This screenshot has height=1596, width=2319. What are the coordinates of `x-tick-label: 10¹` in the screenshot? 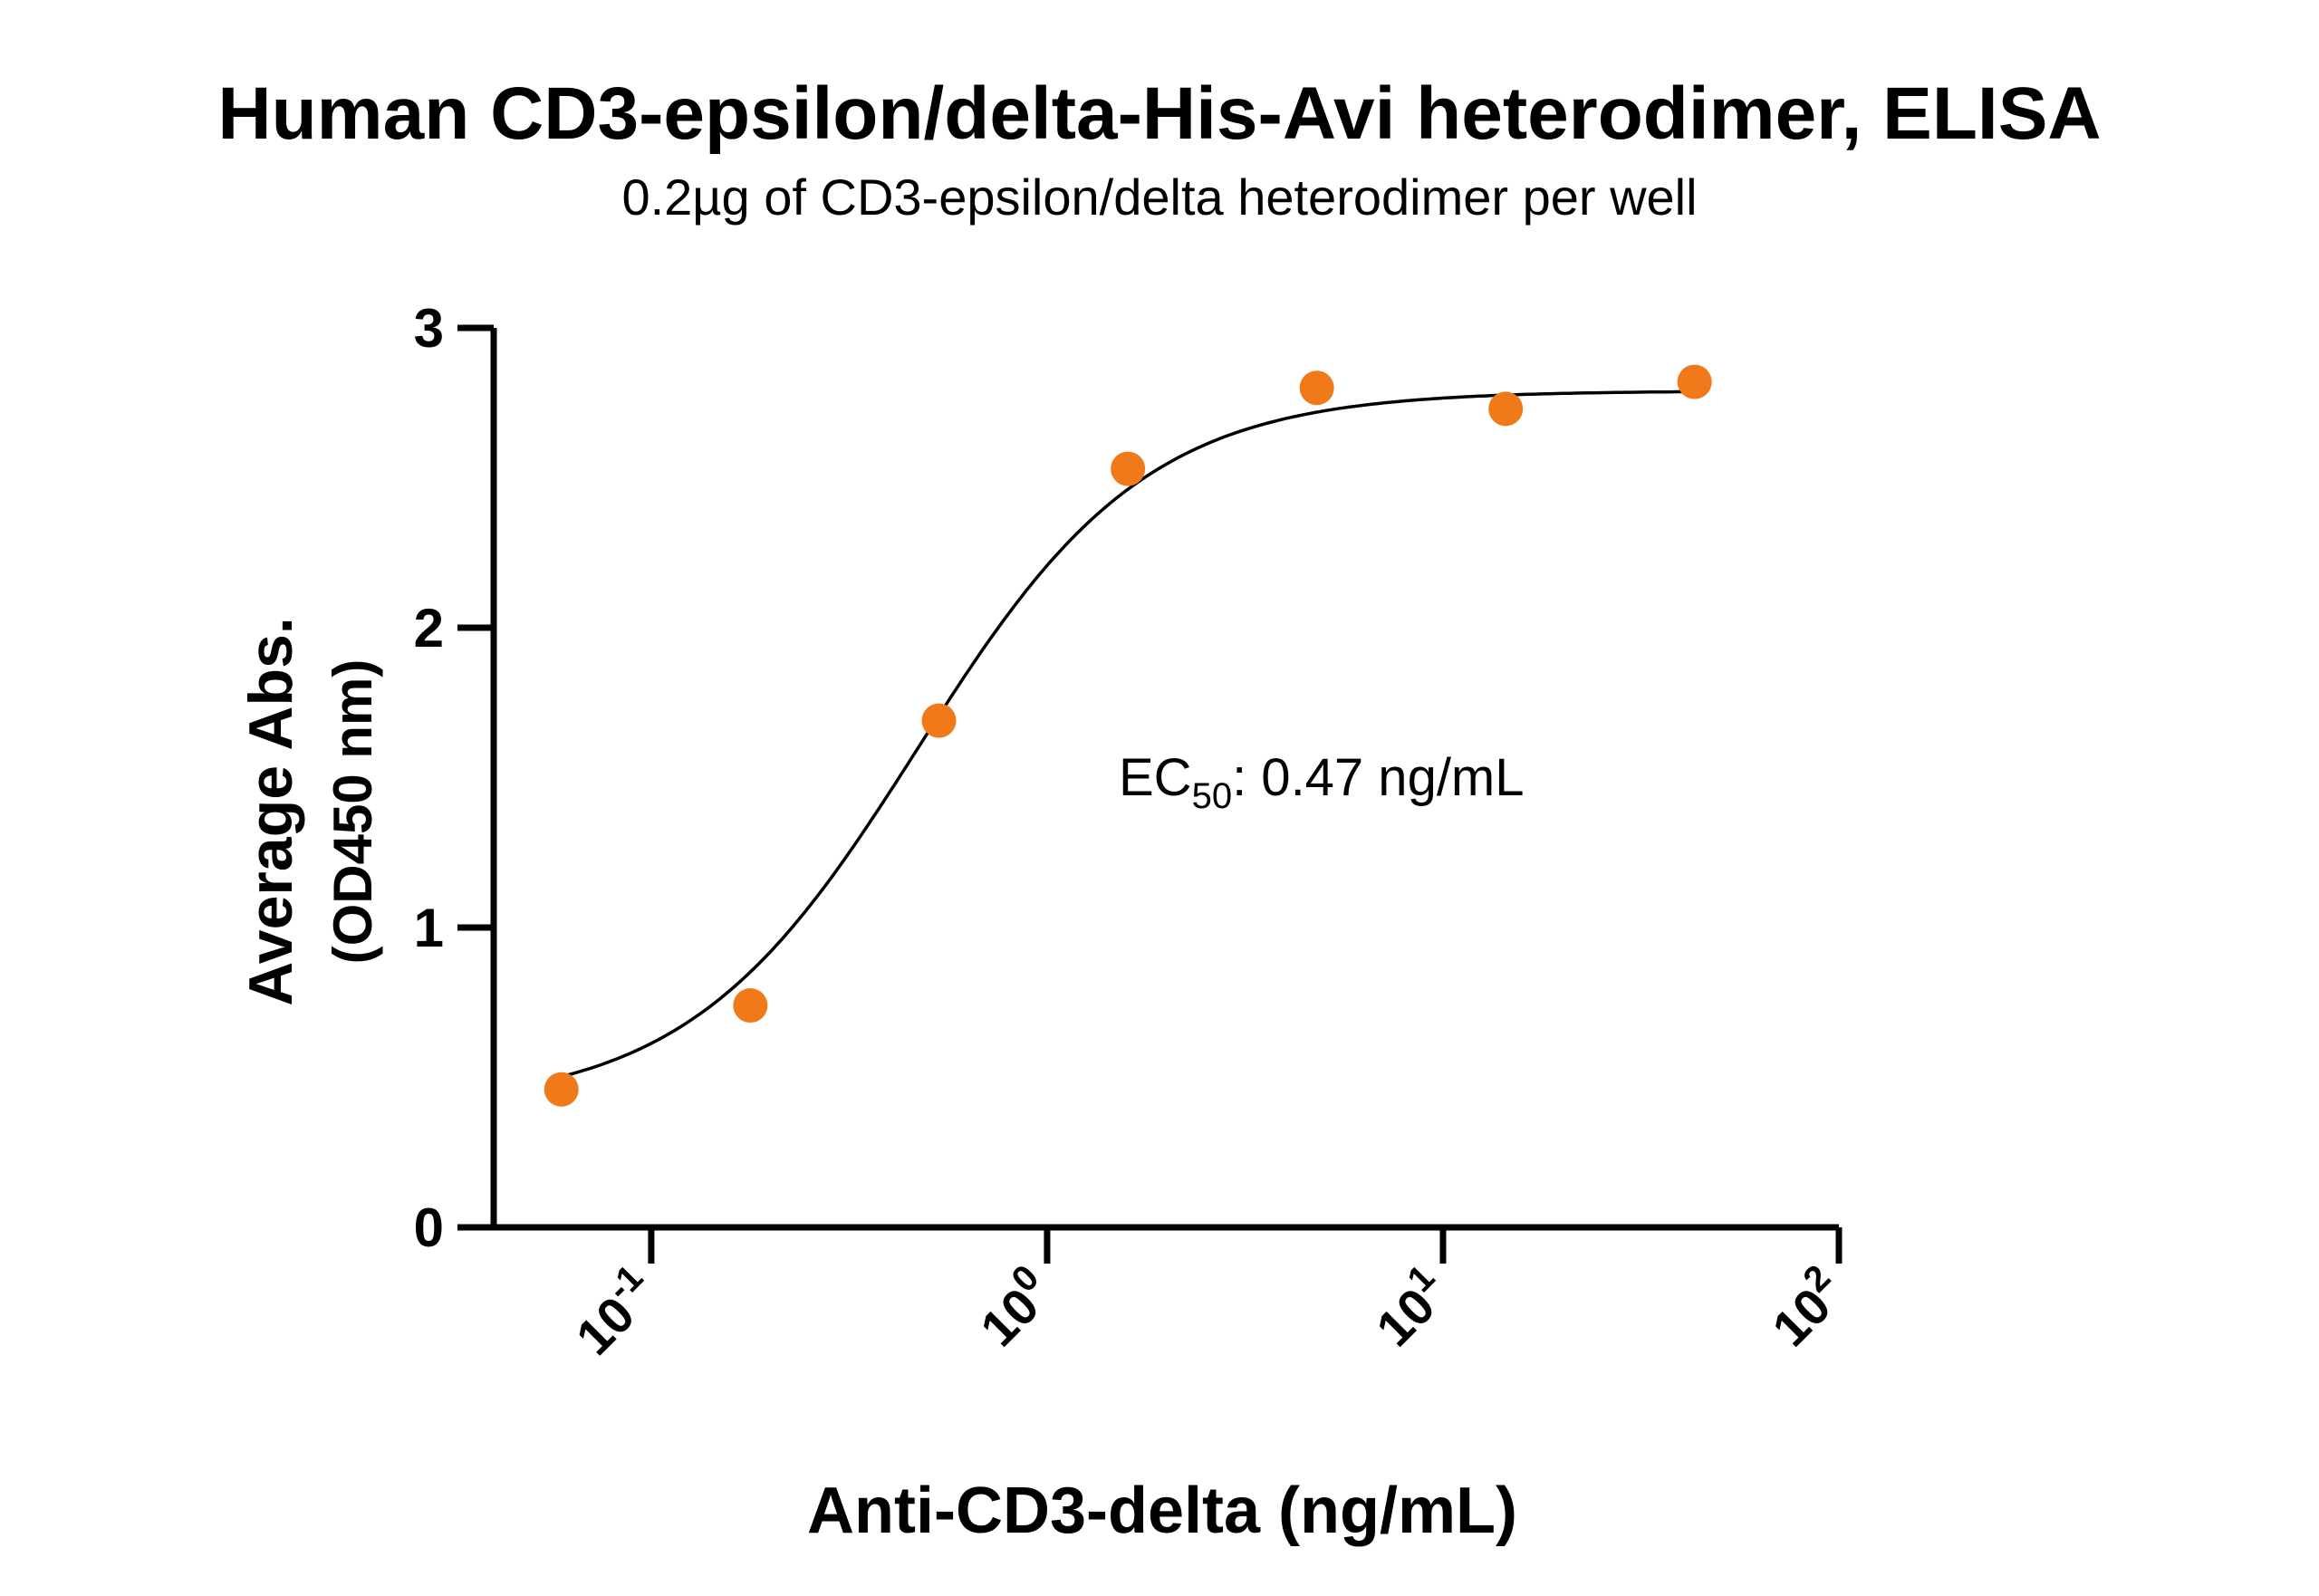 It's located at (1409, 1307).